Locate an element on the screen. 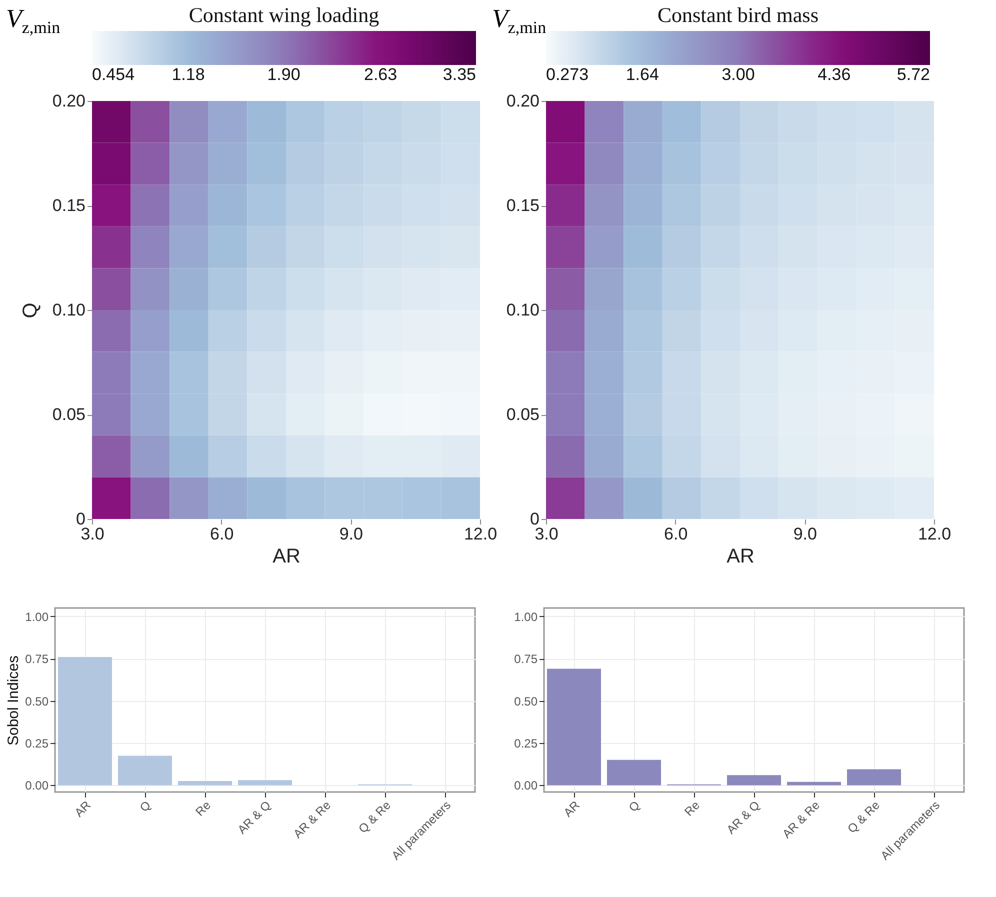  color-bar-label: 3.35 is located at coordinates (459, 74).